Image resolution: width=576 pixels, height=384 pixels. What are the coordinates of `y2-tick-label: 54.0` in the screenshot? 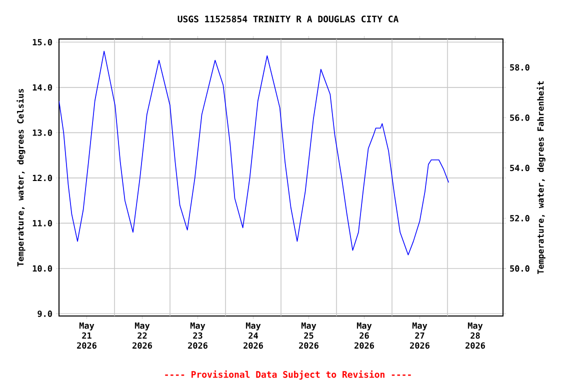 It's located at (520, 168).